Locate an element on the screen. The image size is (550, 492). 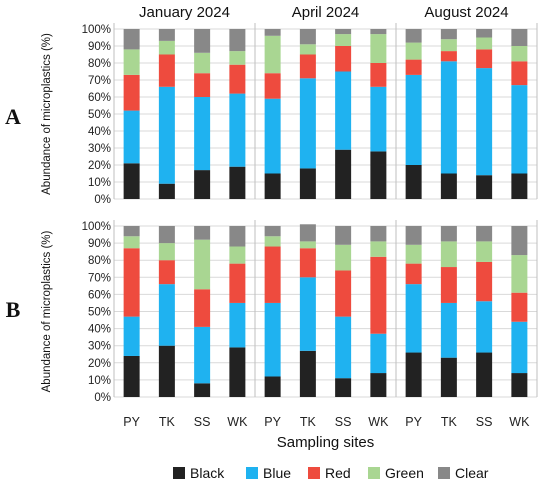
y-tick-label: 90% is located at coordinates (99, 244).